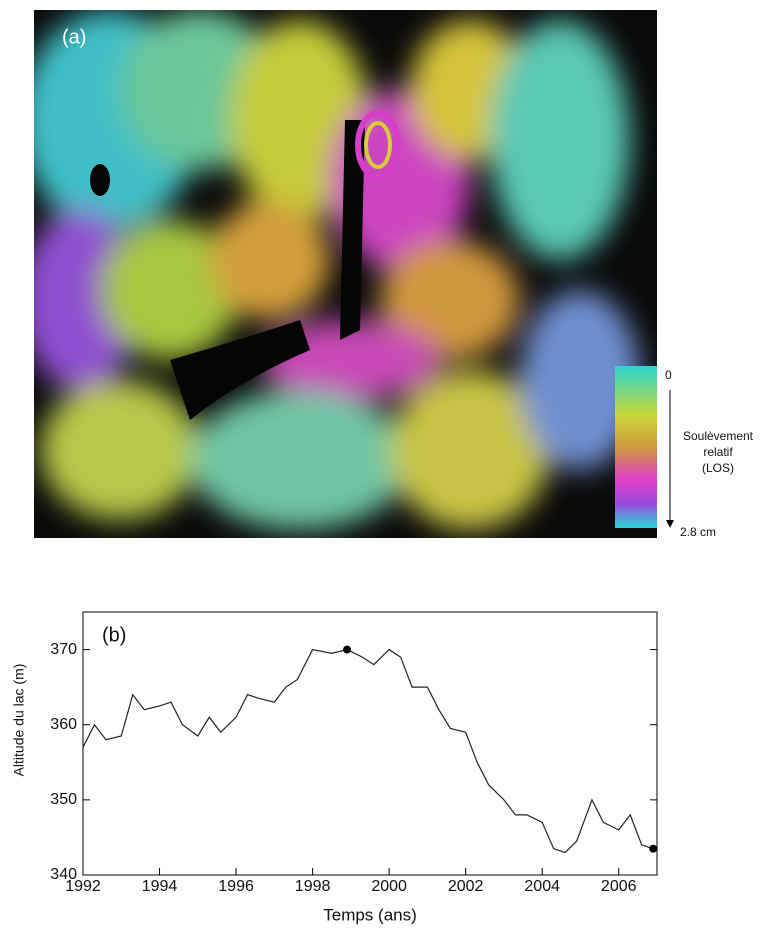 The width and height of the screenshot is (764, 933). Describe the element at coordinates (63, 649) in the screenshot. I see `y-tick-label: 370` at that location.